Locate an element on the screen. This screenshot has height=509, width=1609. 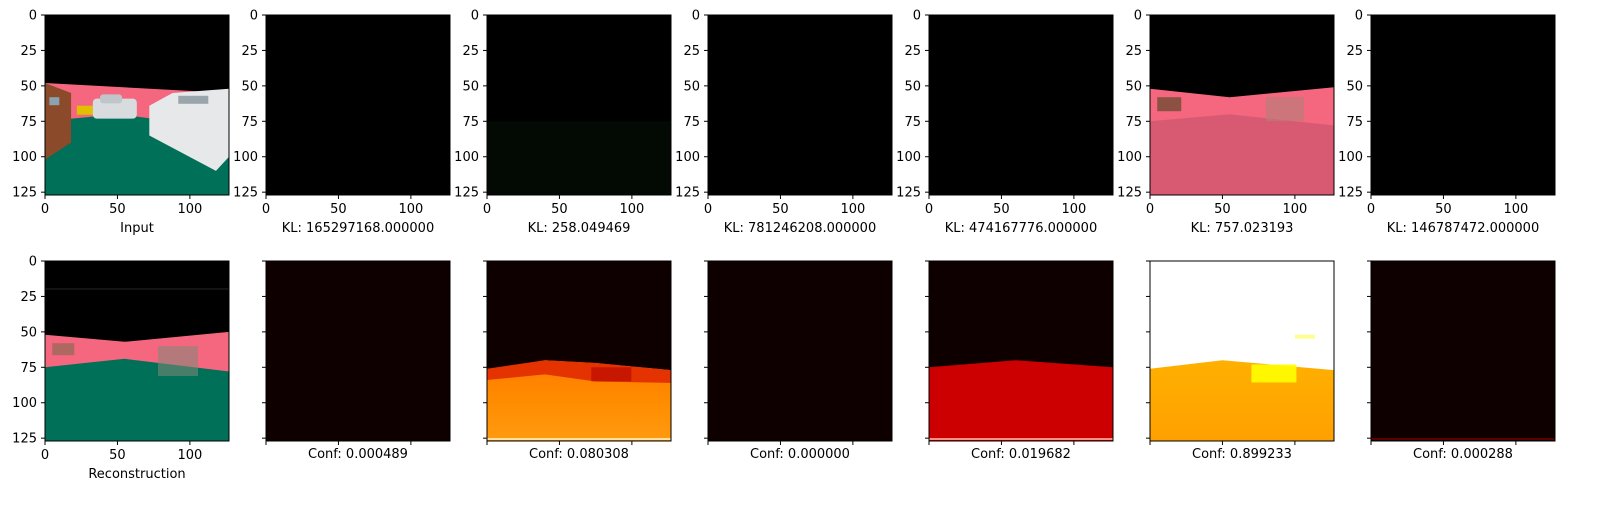
subplot-caption: Reconstruction is located at coordinates (136, 474).